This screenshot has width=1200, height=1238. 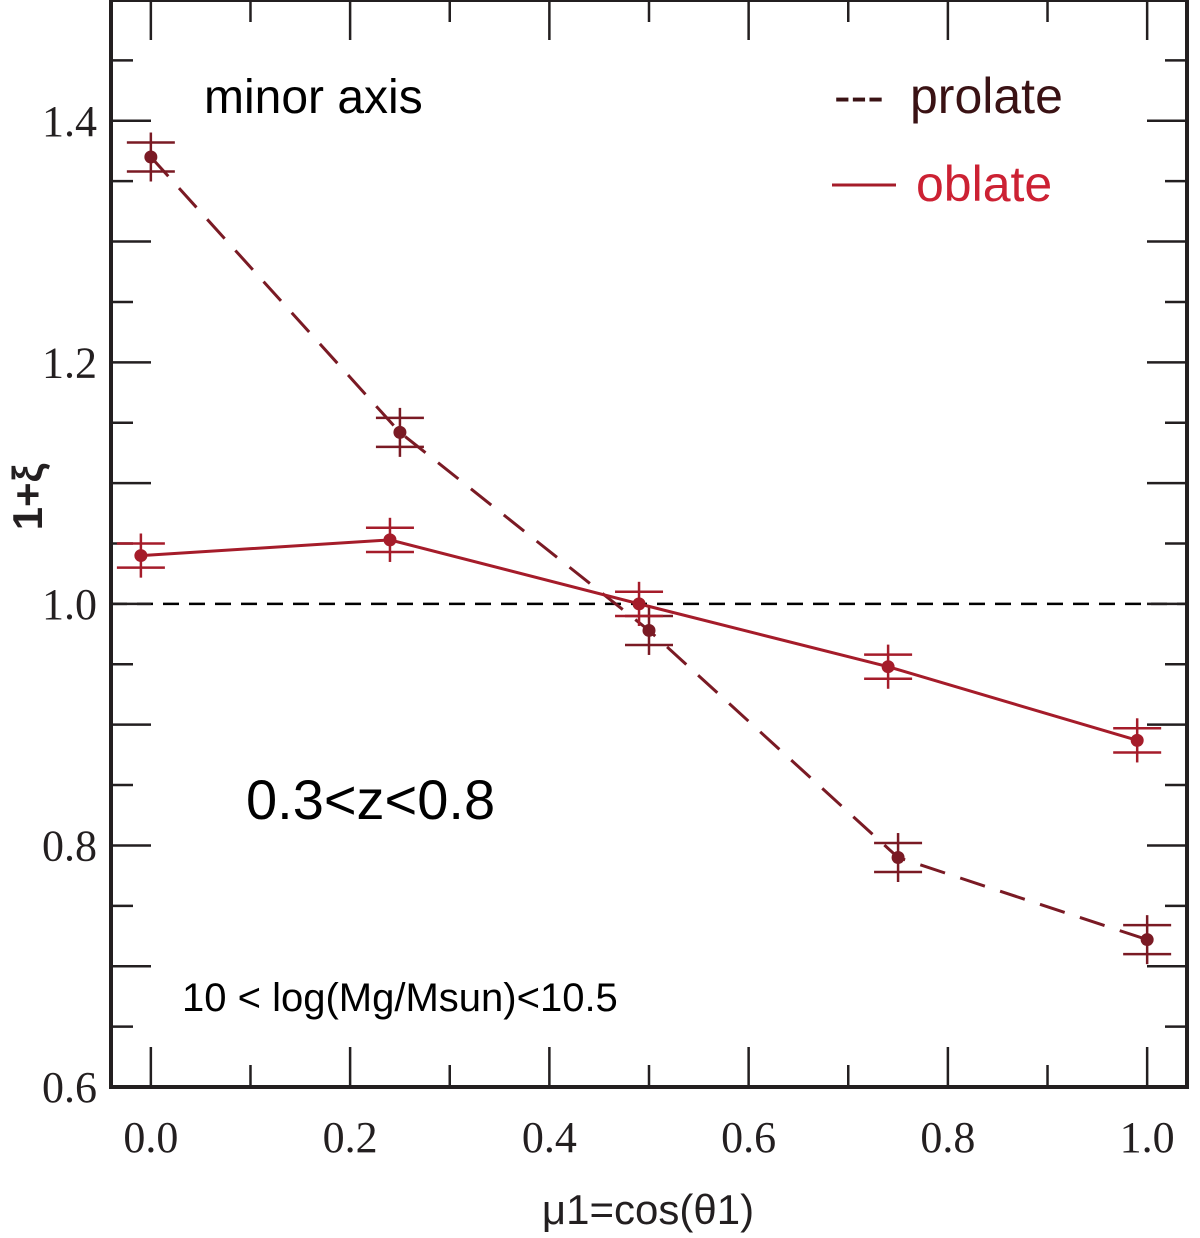 I want to click on y-tick-label: 1.0, so click(x=69, y=604).